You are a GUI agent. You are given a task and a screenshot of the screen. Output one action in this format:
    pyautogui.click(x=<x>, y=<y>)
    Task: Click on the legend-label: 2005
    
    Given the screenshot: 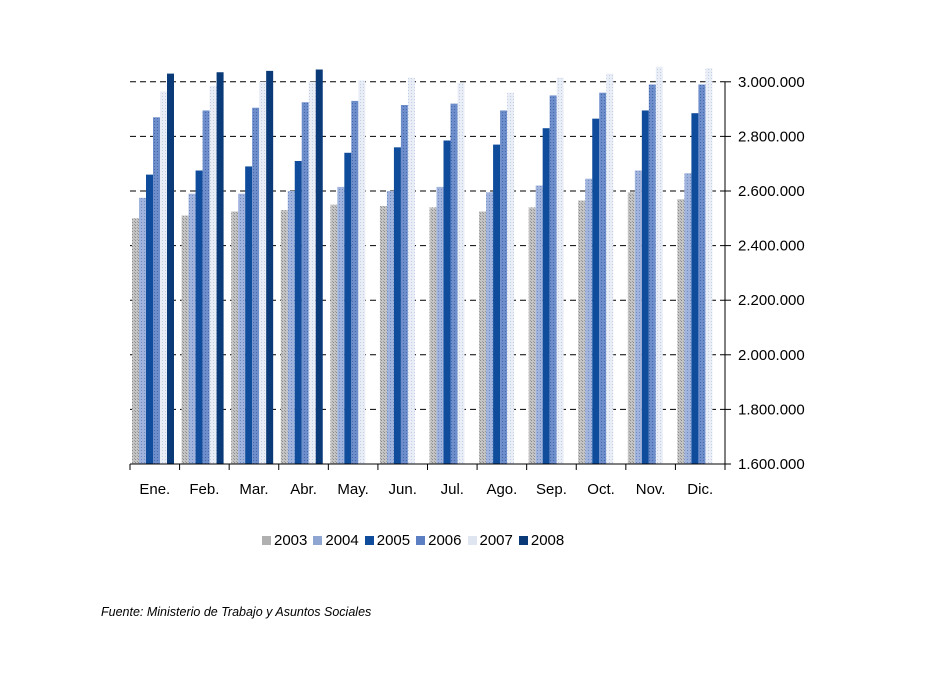 What is the action you would take?
    pyautogui.click(x=393, y=540)
    